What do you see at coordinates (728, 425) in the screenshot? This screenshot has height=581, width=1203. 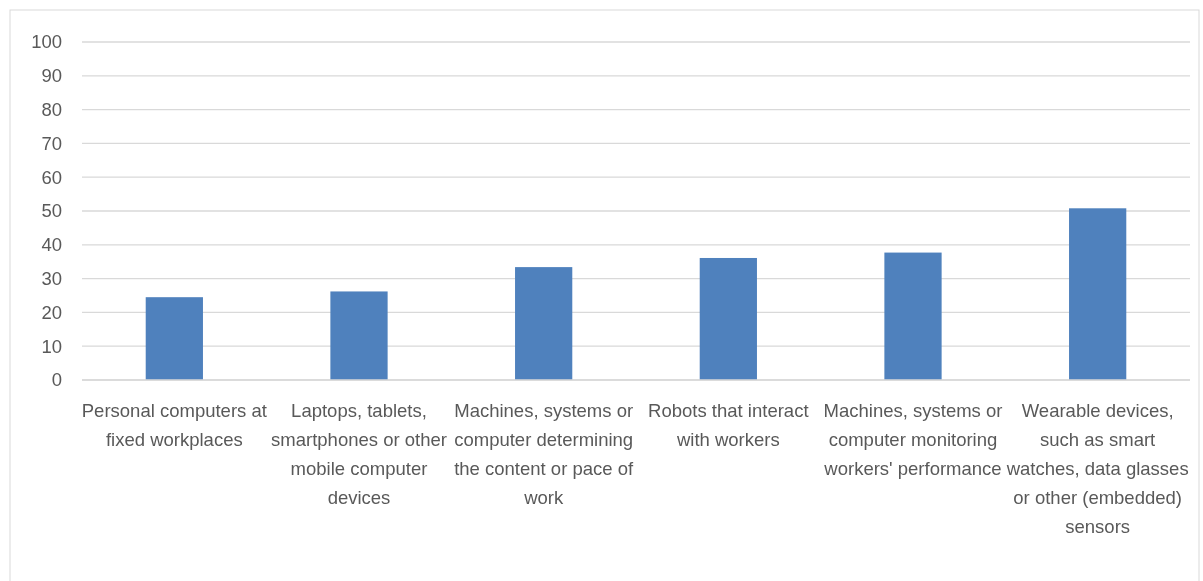 I see `x-tick-label: Robots that interact with workers` at bounding box center [728, 425].